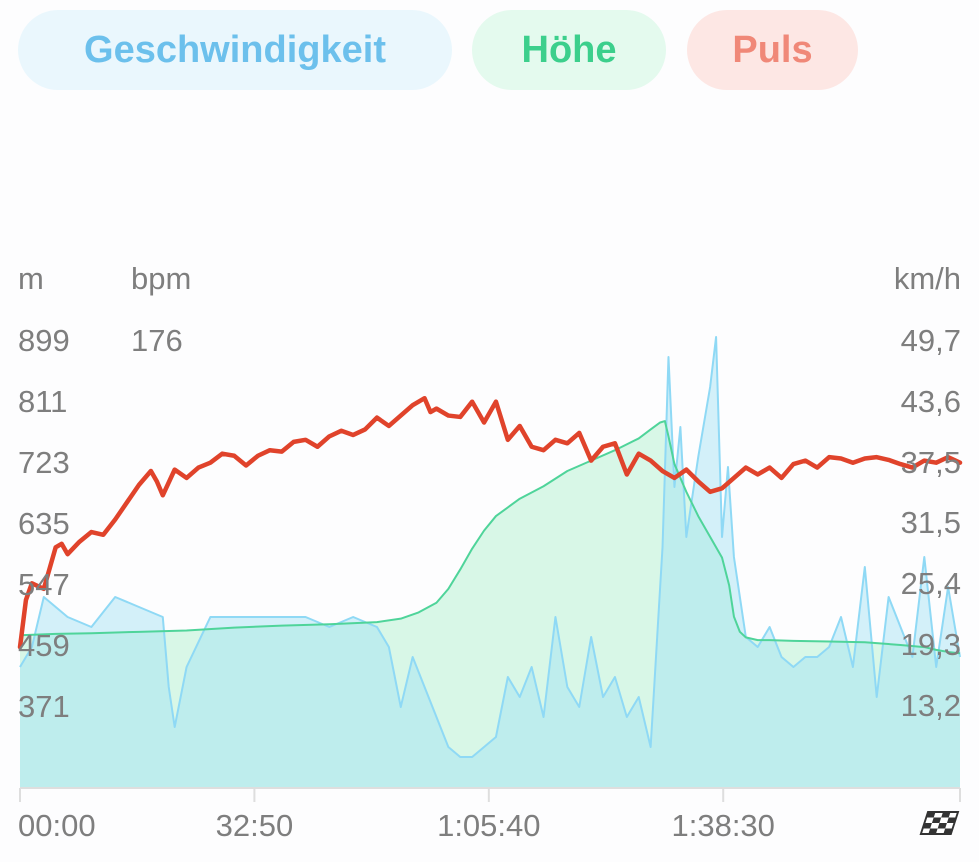 This screenshot has height=862, width=979. What do you see at coordinates (31, 278) in the screenshot?
I see `y-left-unit: m` at bounding box center [31, 278].